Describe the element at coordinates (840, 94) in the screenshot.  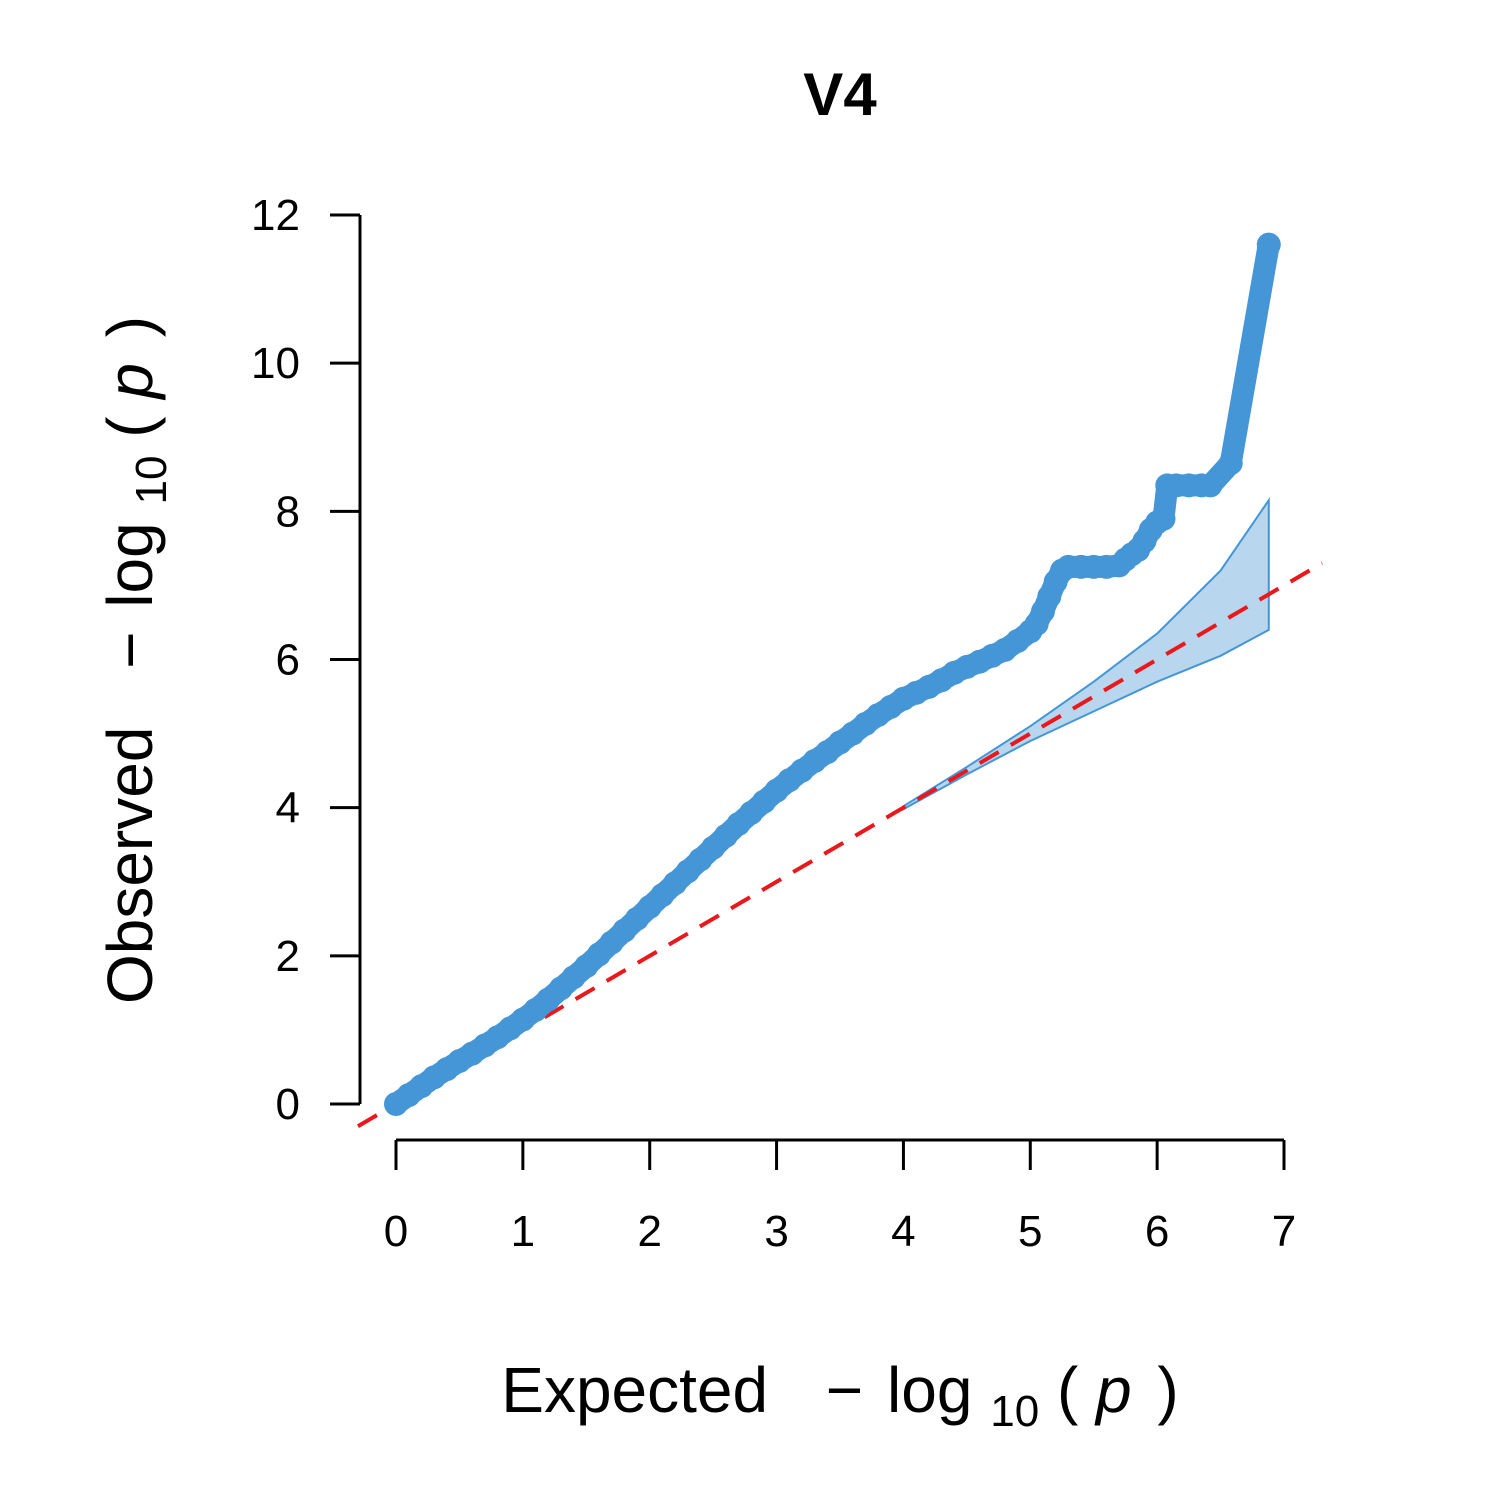
I see `chart-title: V4` at that location.